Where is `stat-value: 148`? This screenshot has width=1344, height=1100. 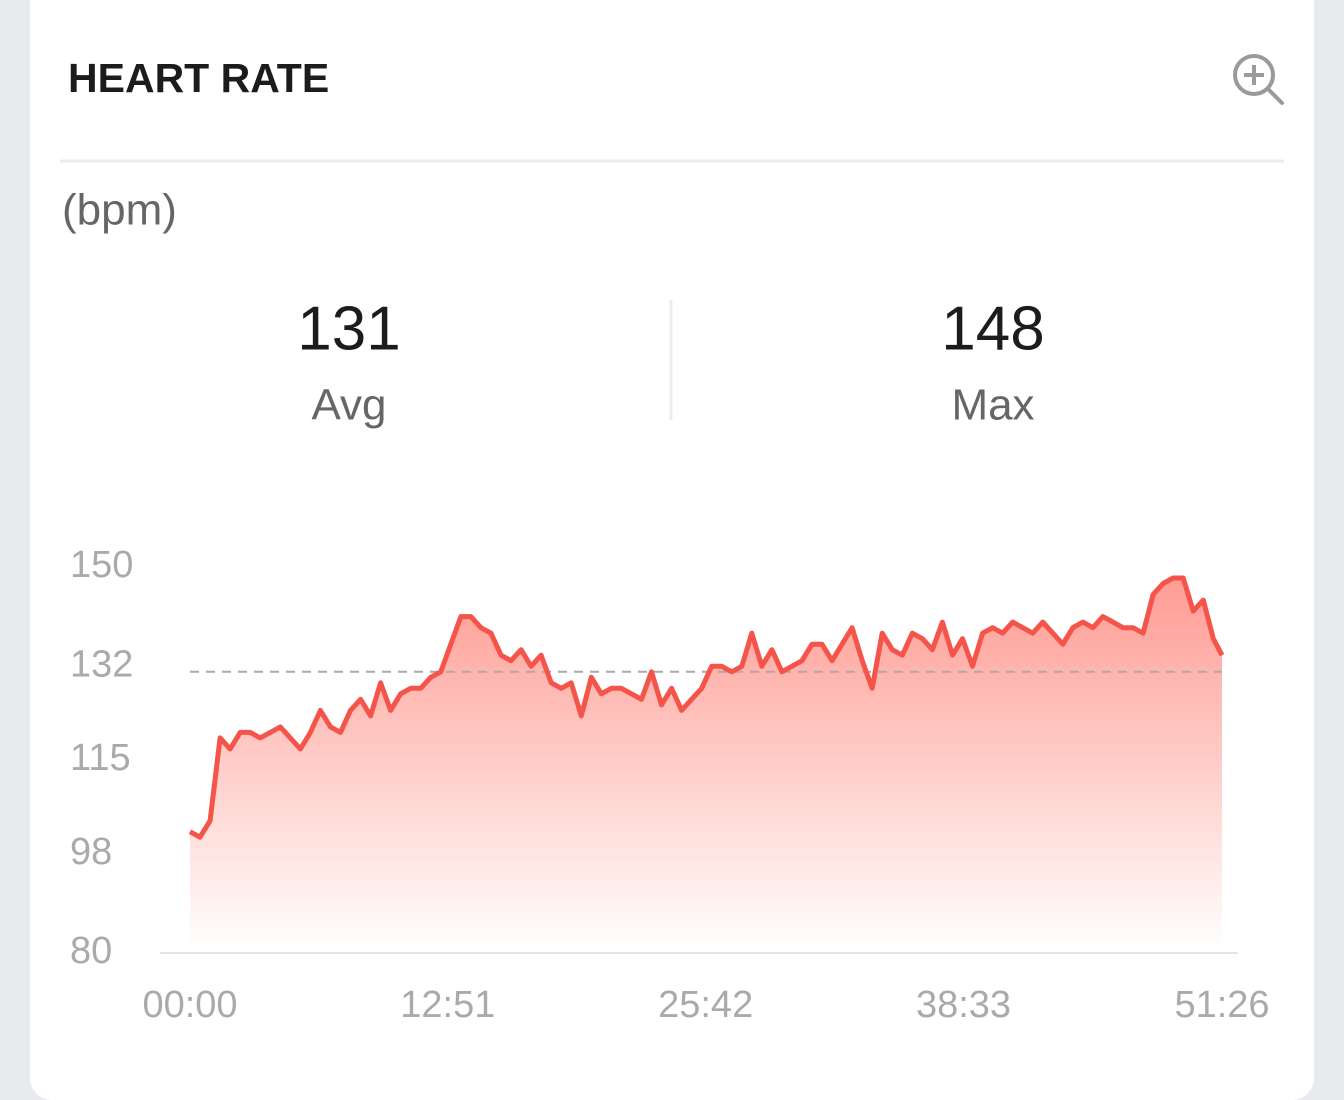
stat-value: 148 is located at coordinates (992, 328).